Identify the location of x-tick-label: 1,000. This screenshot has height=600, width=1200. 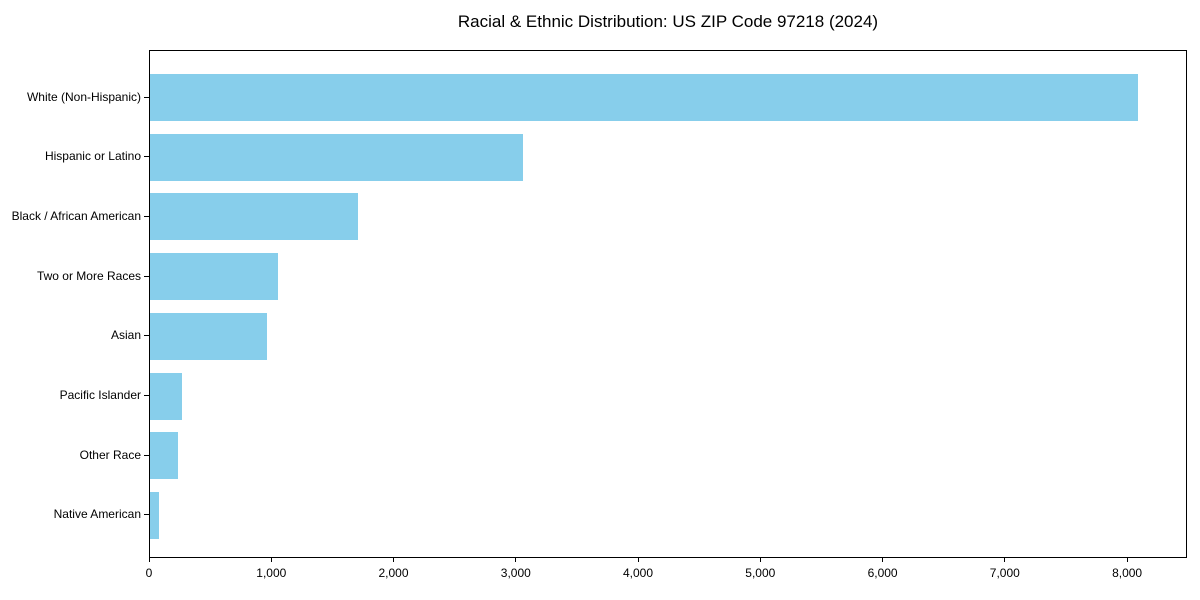
(271, 573).